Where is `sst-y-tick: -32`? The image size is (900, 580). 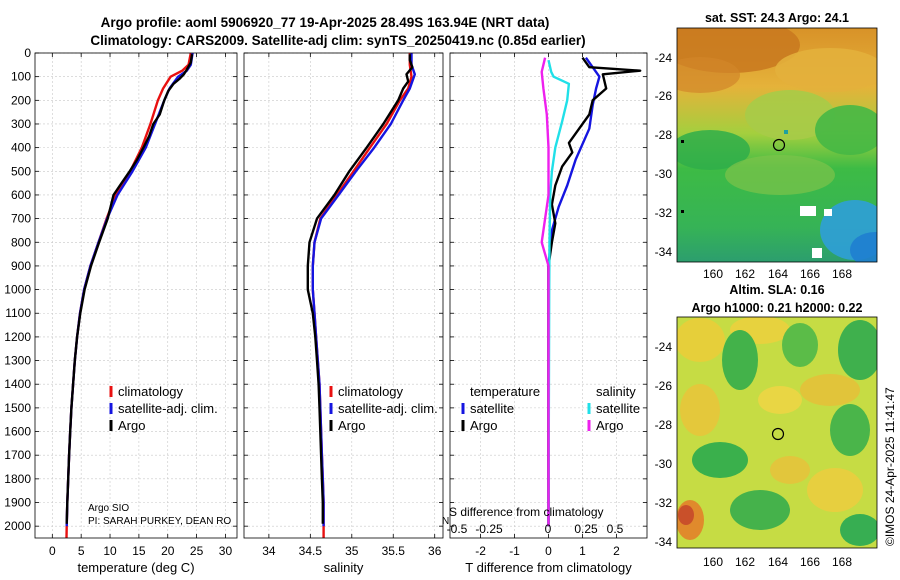 sst-y-tick: -32 is located at coordinates (664, 213).